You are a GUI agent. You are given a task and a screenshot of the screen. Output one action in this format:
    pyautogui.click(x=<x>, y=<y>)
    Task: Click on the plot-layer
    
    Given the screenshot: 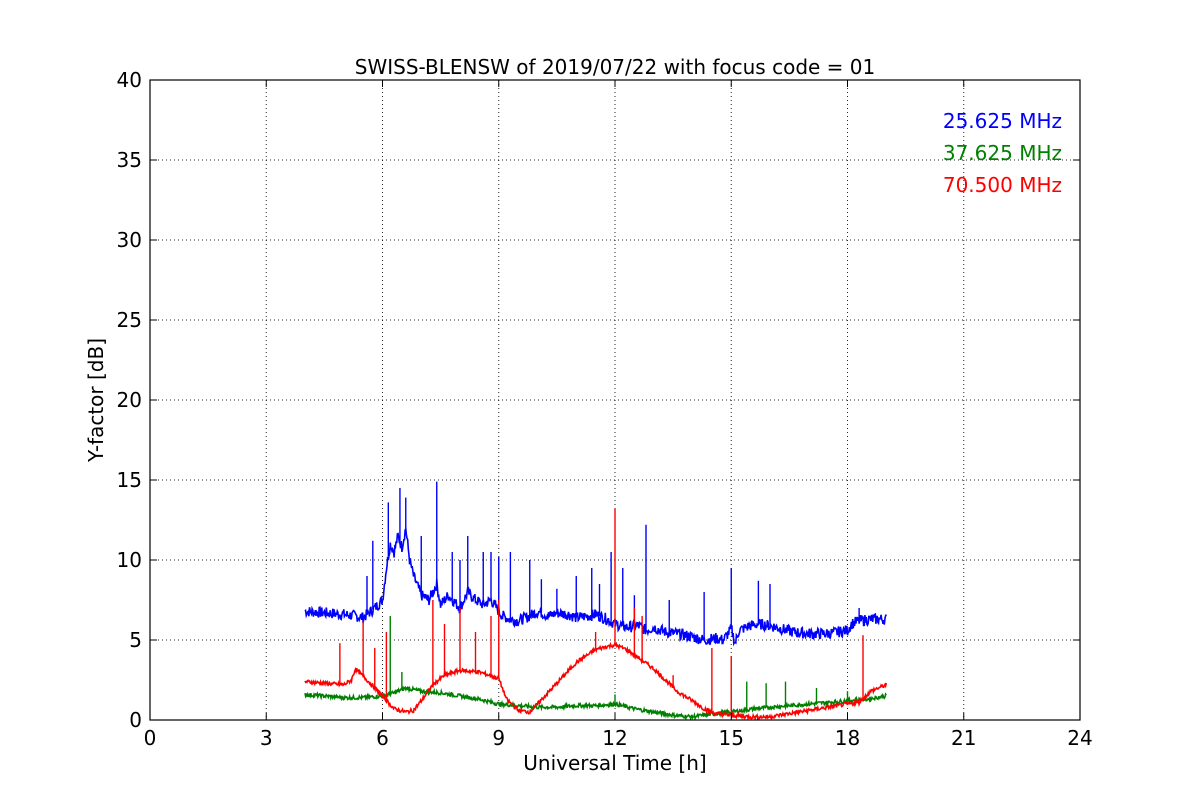 What is the action you would take?
    pyautogui.click(x=596, y=601)
    